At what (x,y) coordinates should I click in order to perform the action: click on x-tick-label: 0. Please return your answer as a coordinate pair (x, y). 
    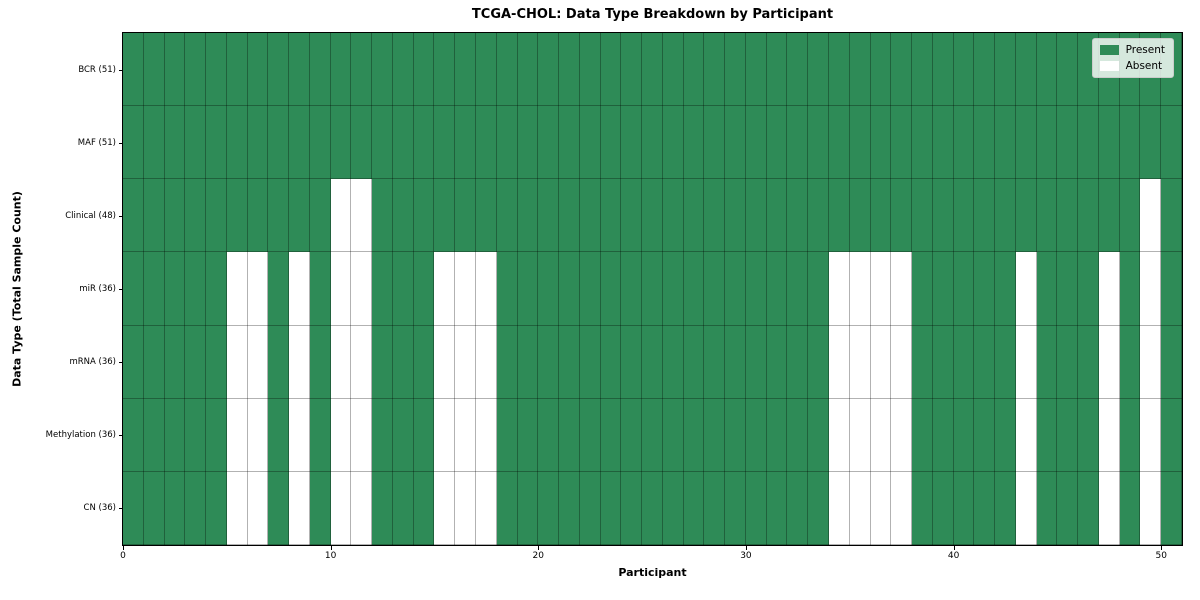
    Looking at the image, I should click on (123, 556).